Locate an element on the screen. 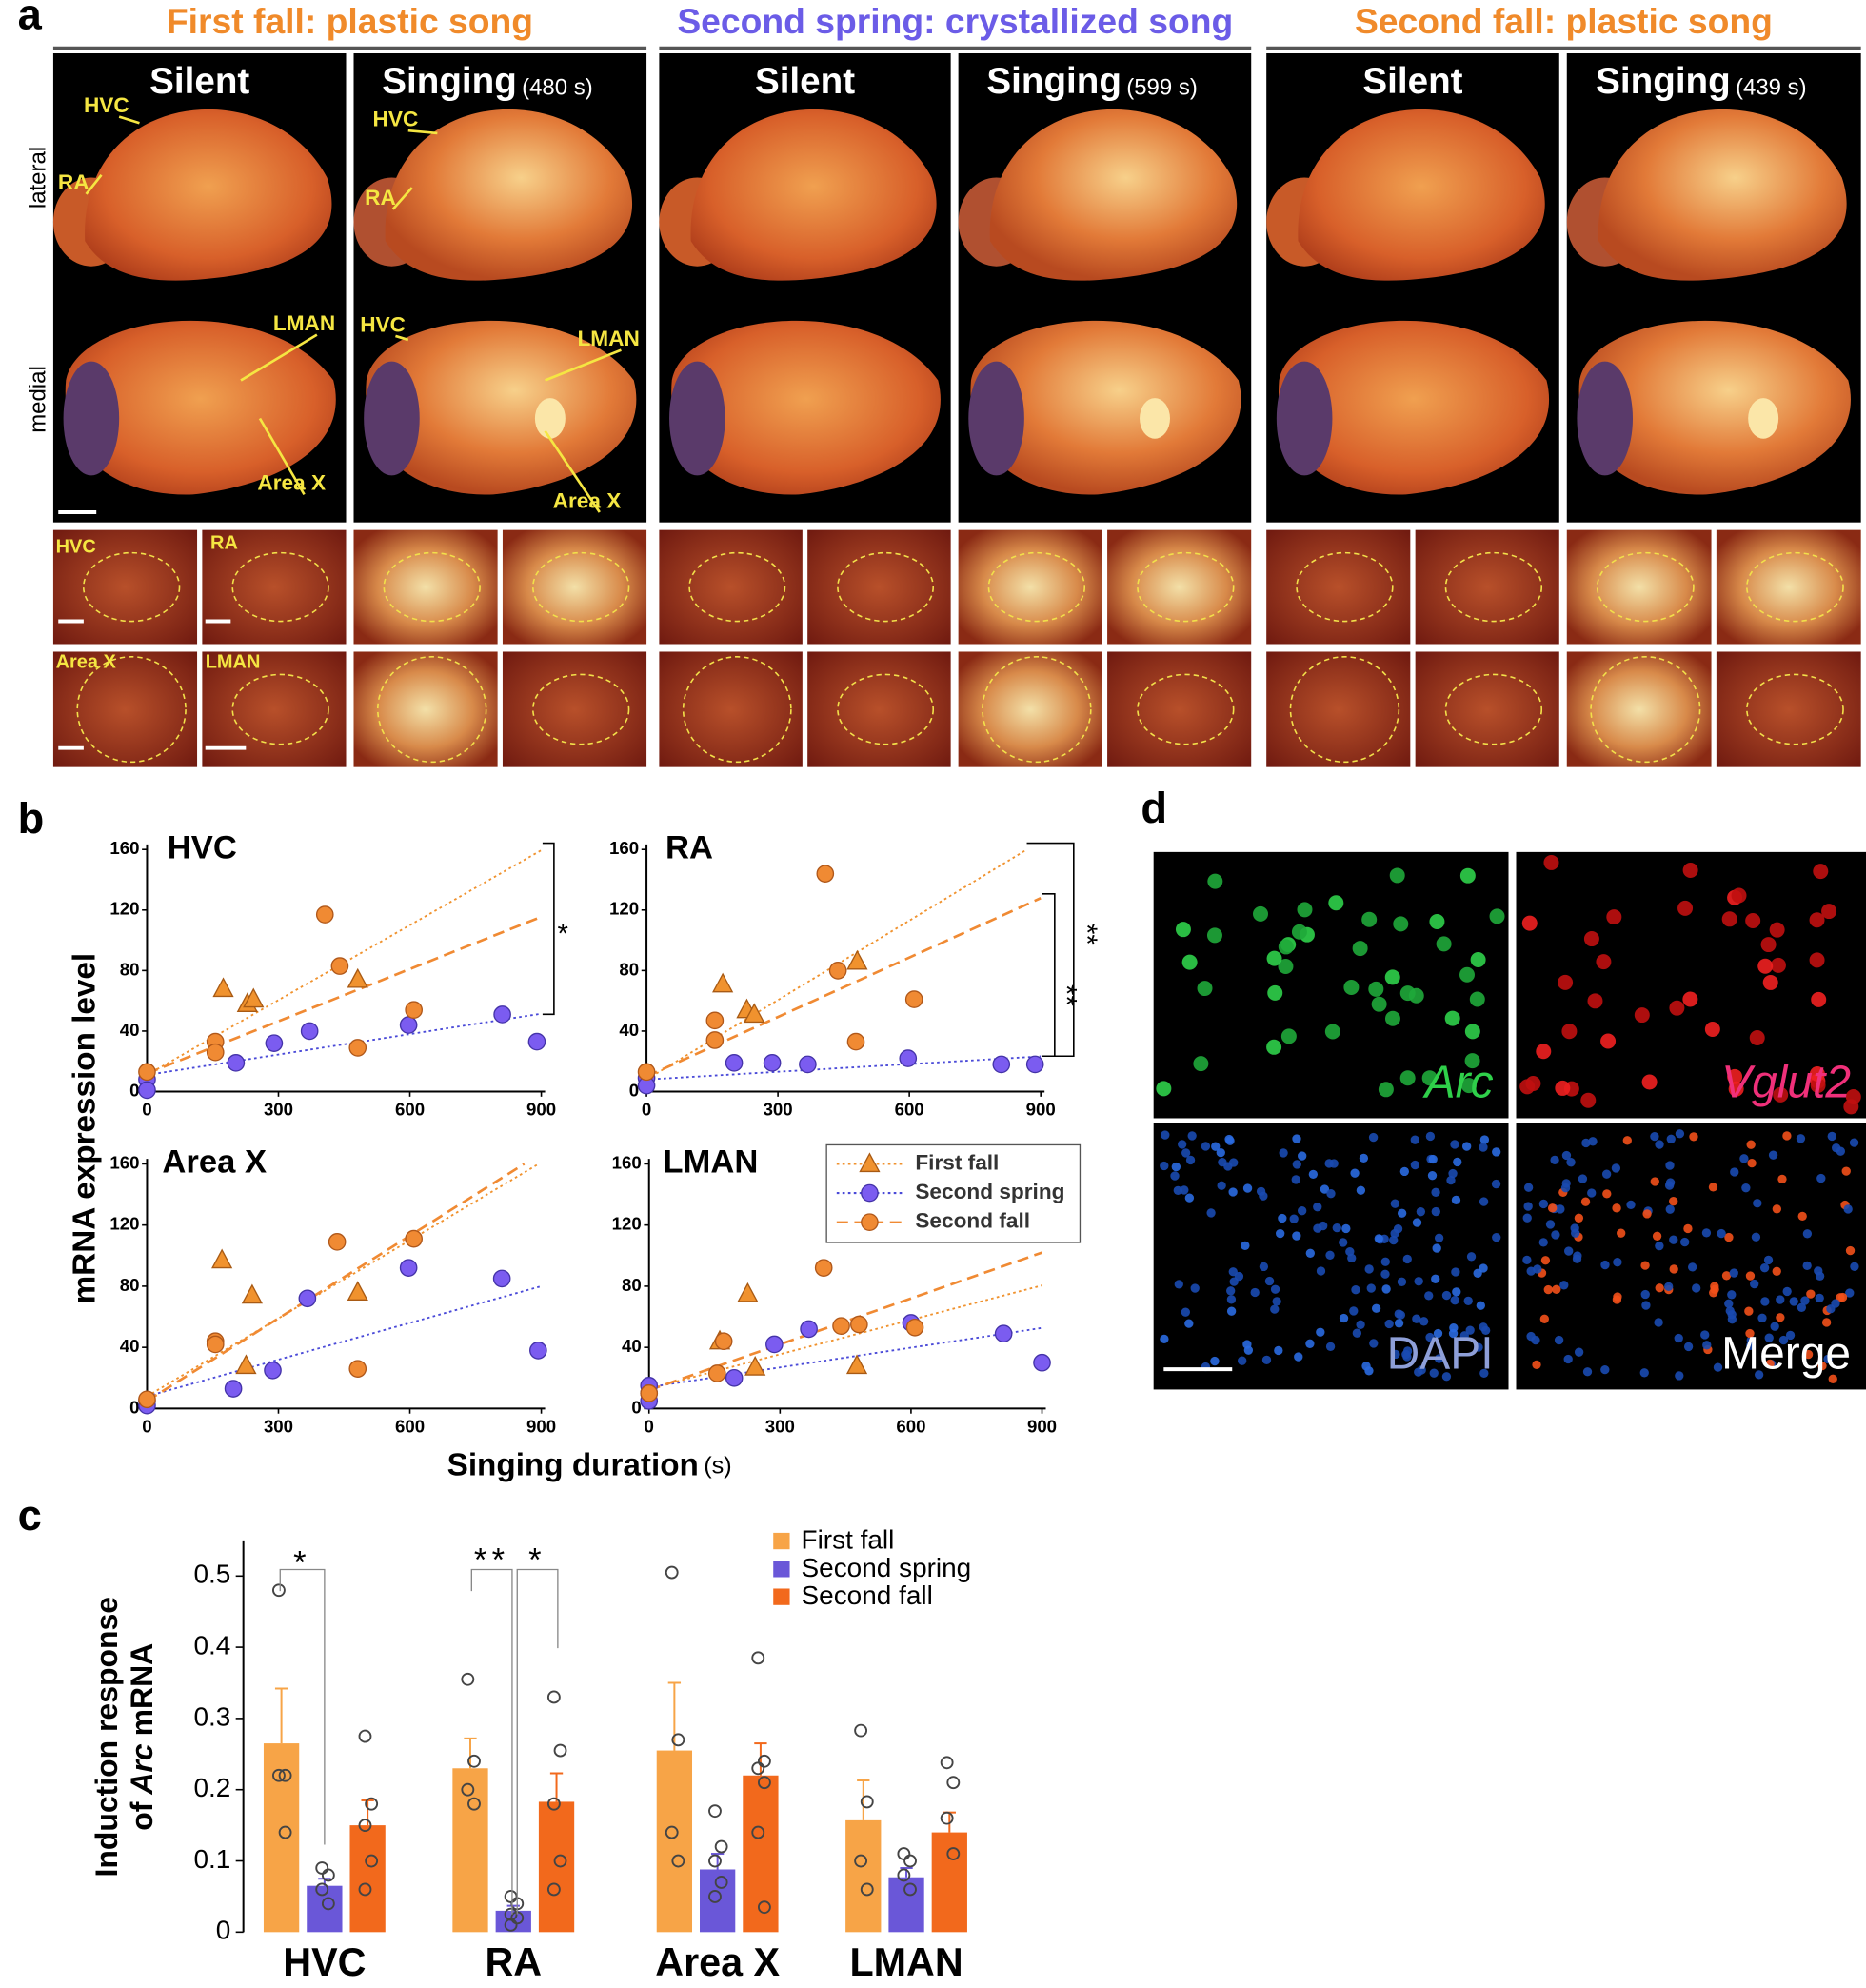  legend-swatch is located at coordinates (781, 1541).